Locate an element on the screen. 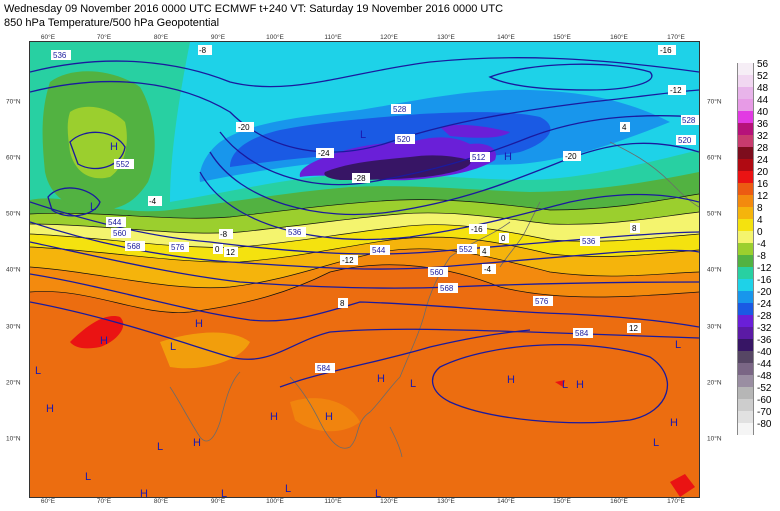 This screenshot has width=780, height=511. legend-label: 48 is located at coordinates (763, 88).